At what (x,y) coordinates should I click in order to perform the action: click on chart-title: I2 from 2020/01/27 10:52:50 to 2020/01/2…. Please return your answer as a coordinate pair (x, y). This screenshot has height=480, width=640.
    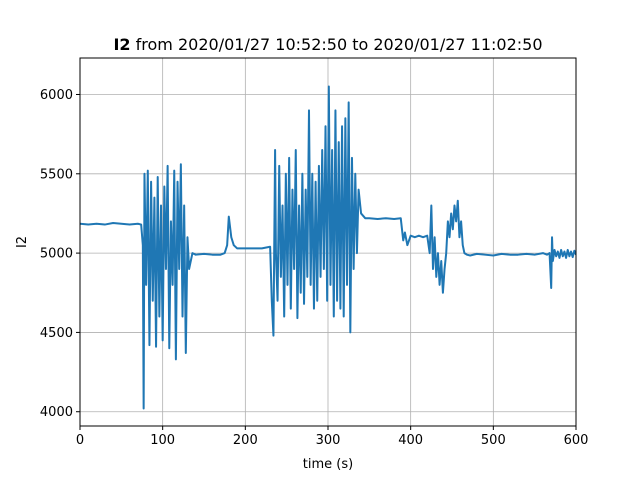
    Looking at the image, I should click on (327, 44).